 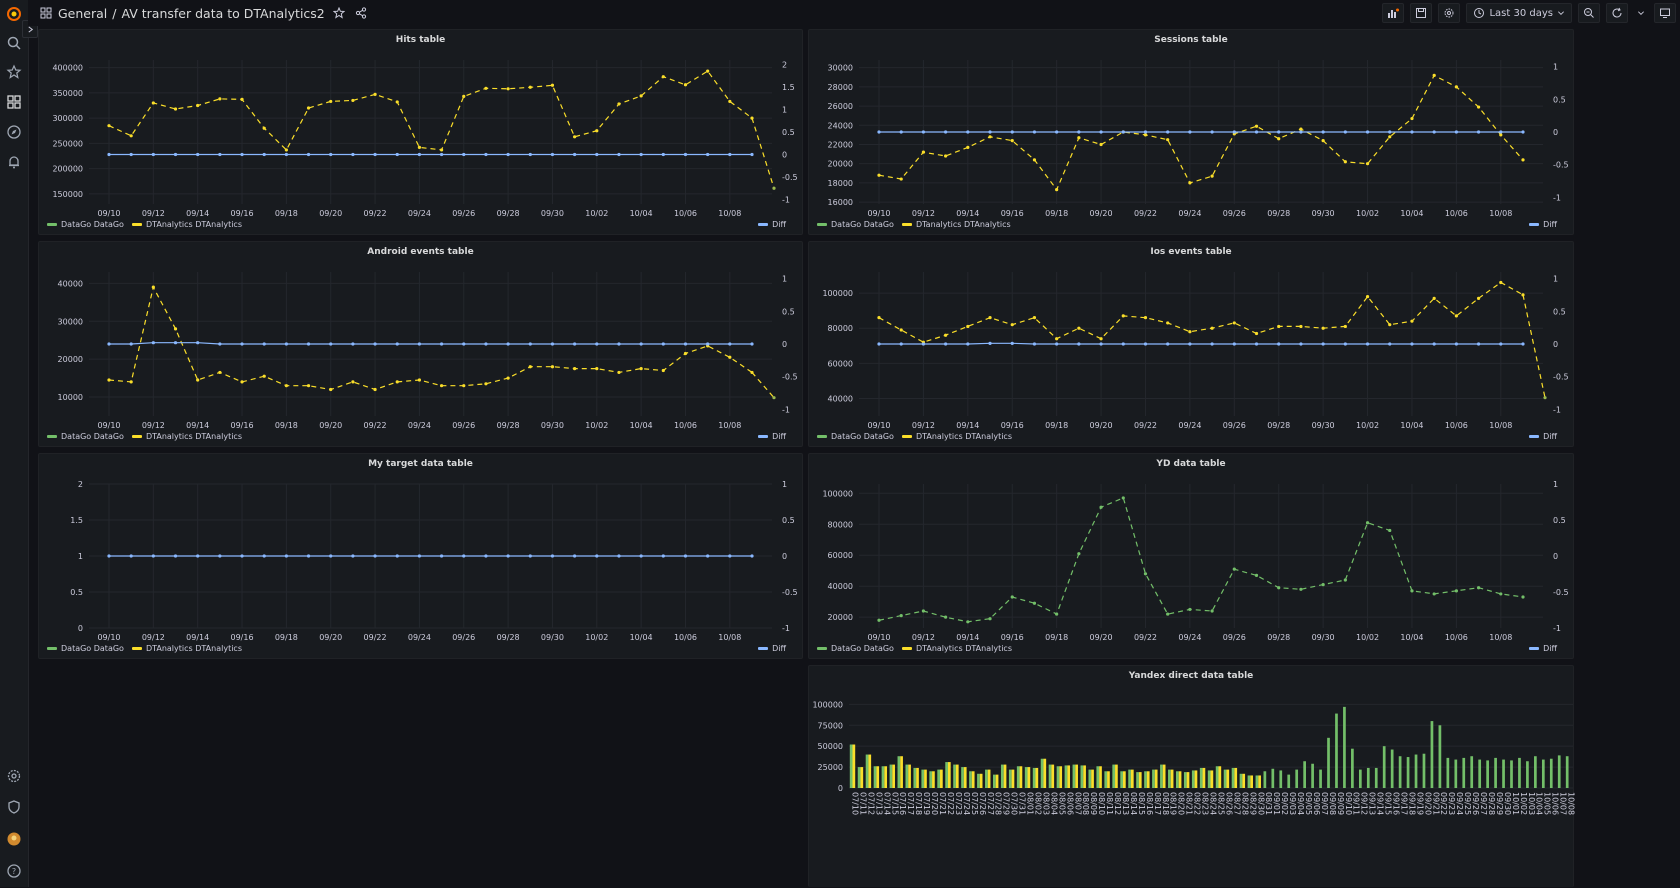 What do you see at coordinates (14, 14) in the screenshot?
I see `grafana-logo-icon` at bounding box center [14, 14].